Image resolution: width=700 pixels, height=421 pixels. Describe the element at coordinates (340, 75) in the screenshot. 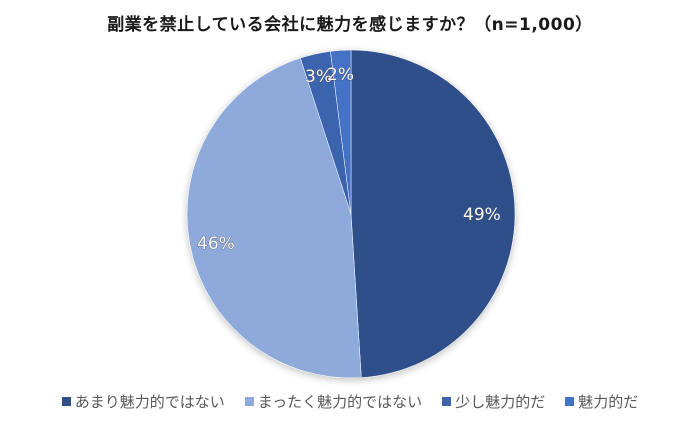

I see `data-label-2: 2%` at that location.